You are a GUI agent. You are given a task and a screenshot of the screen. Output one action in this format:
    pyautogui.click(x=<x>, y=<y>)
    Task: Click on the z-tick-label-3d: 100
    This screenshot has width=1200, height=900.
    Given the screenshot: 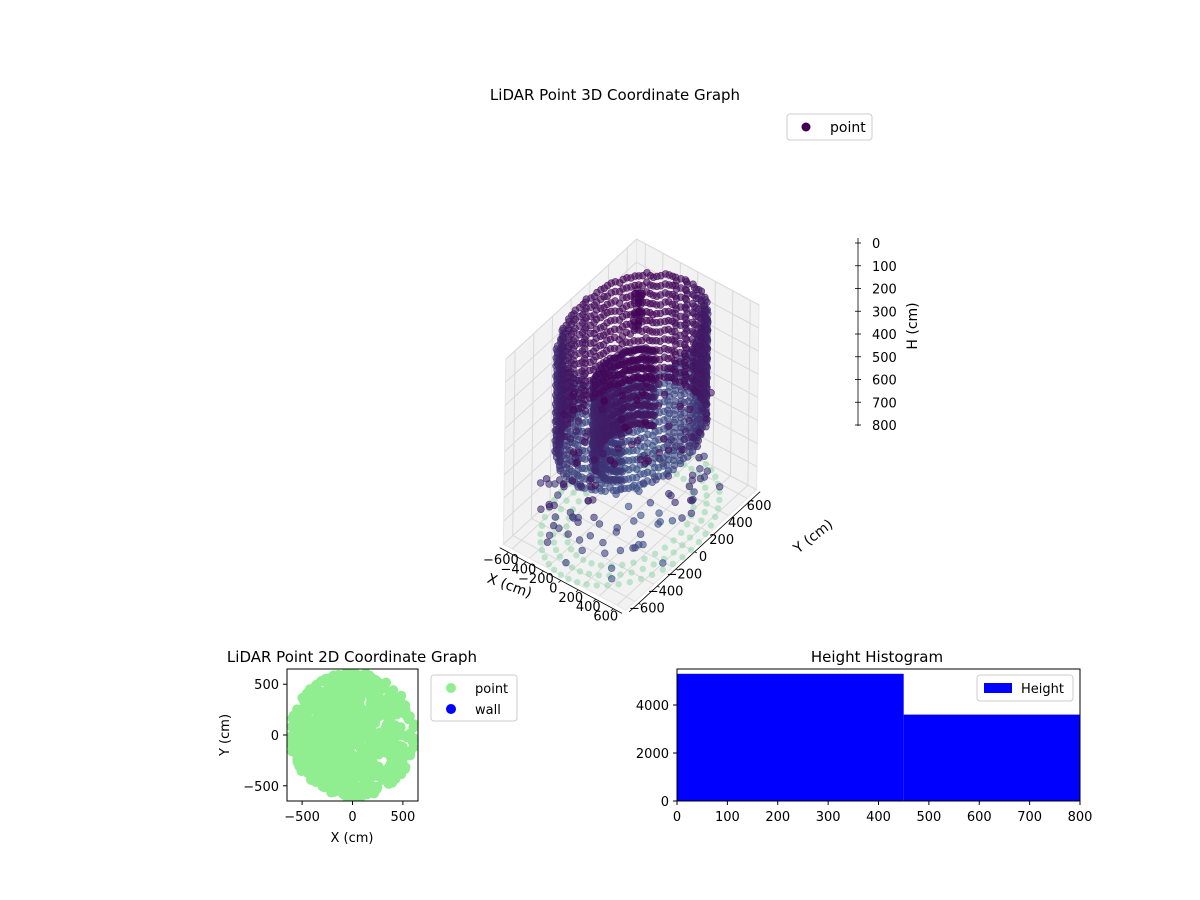 What is the action you would take?
    pyautogui.click(x=884, y=267)
    